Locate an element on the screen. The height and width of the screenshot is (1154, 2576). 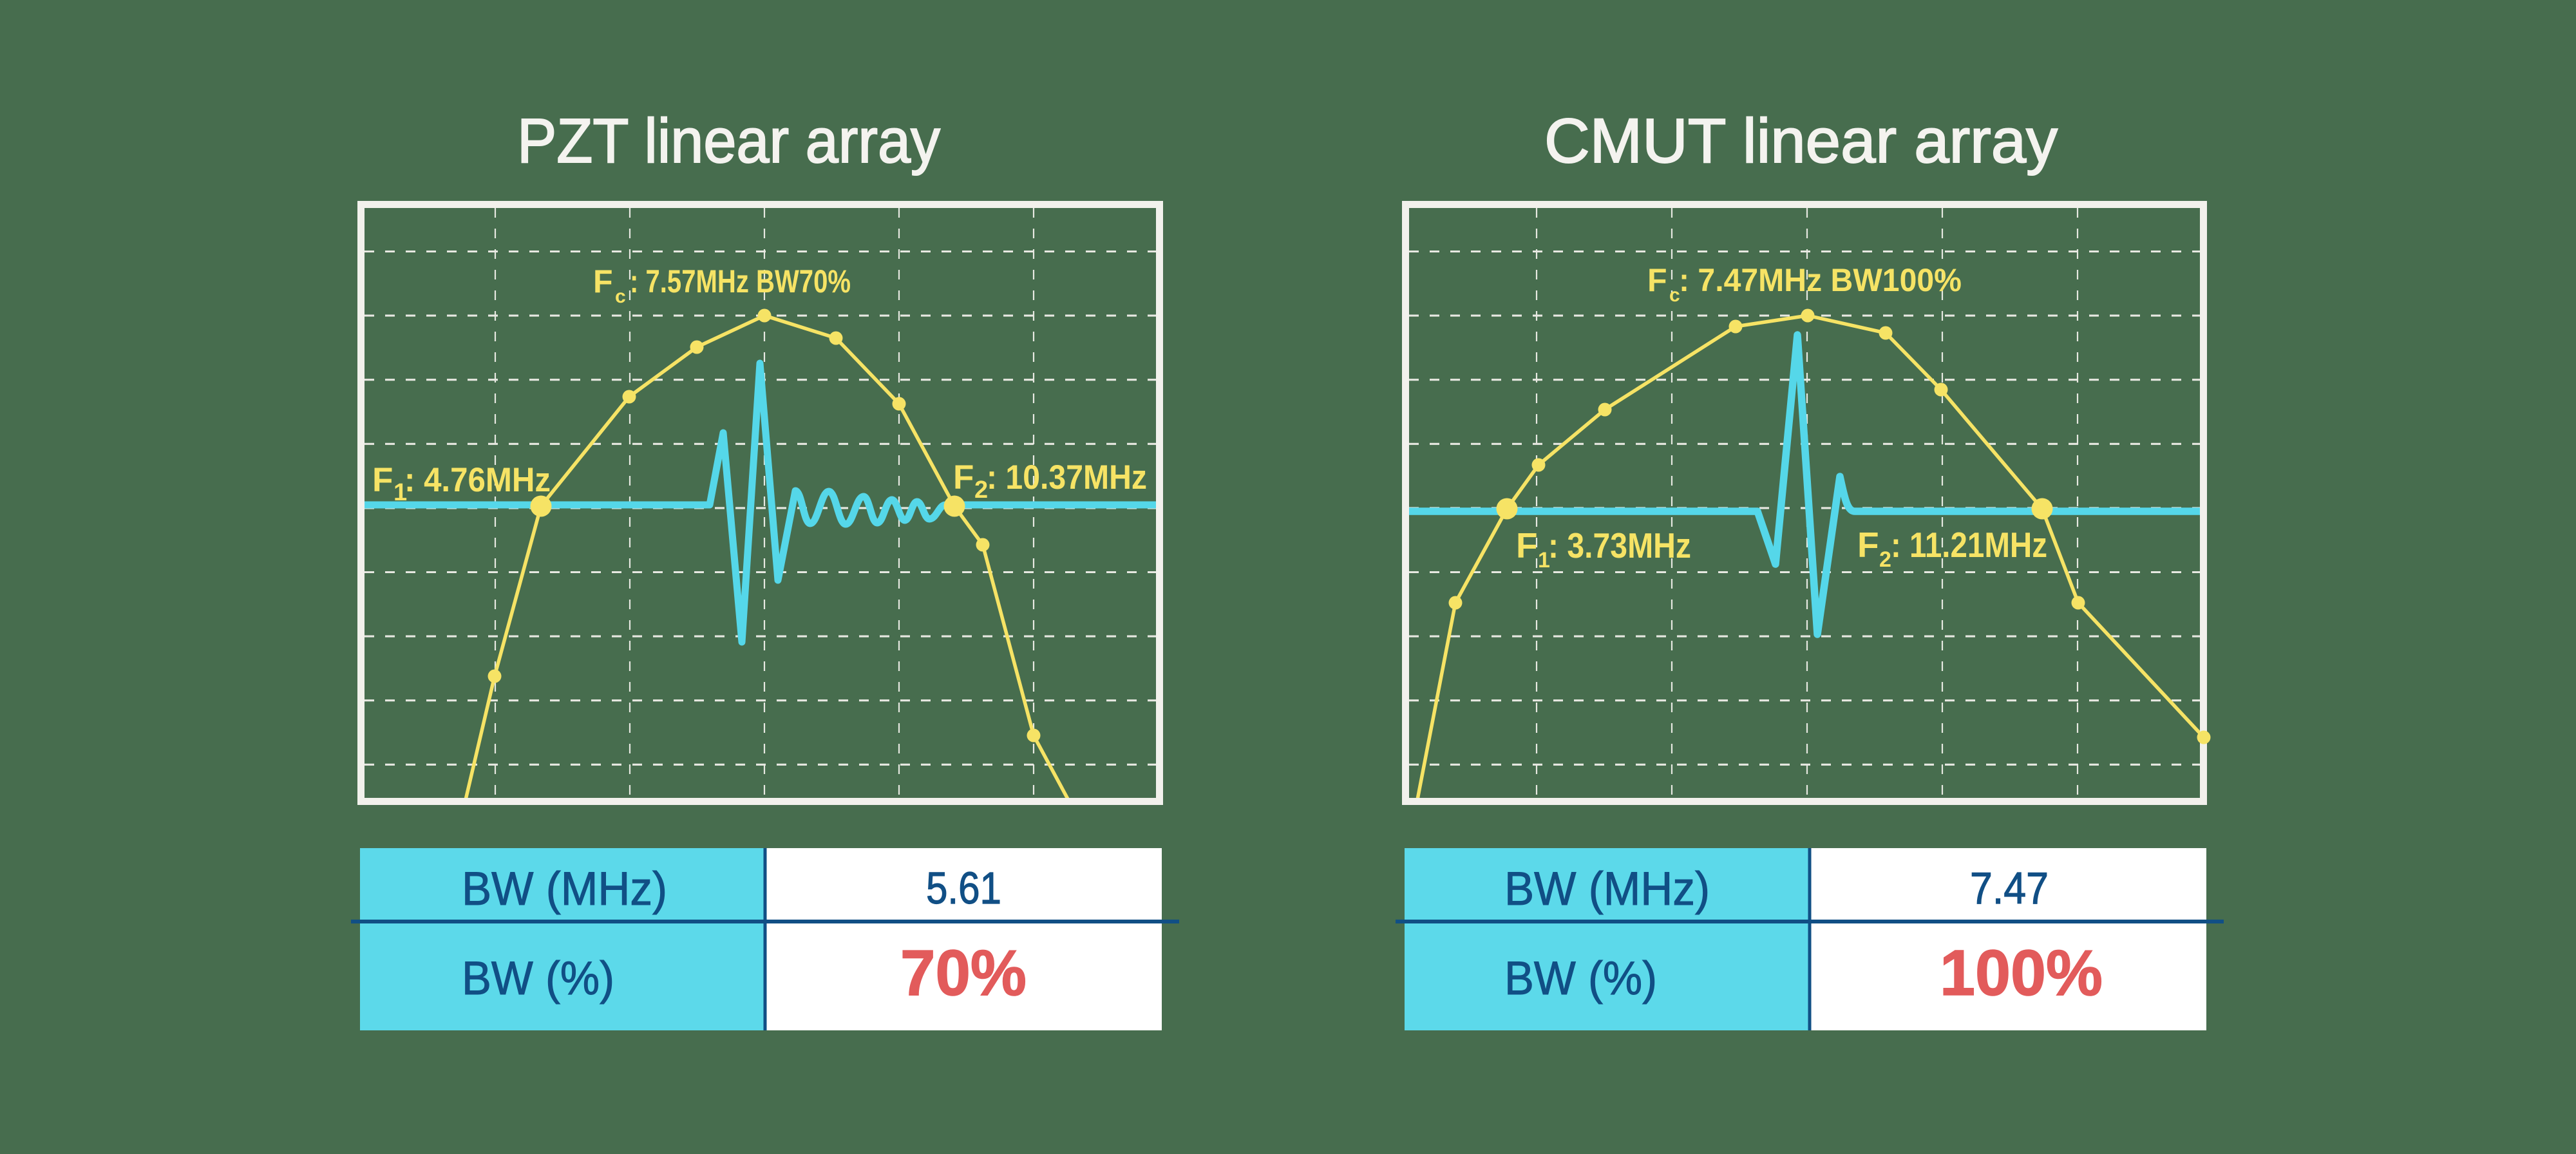
svg-text:: 7.57MHz BW70%: : 7.57MHz BW70% is located at coordinates (741, 281).